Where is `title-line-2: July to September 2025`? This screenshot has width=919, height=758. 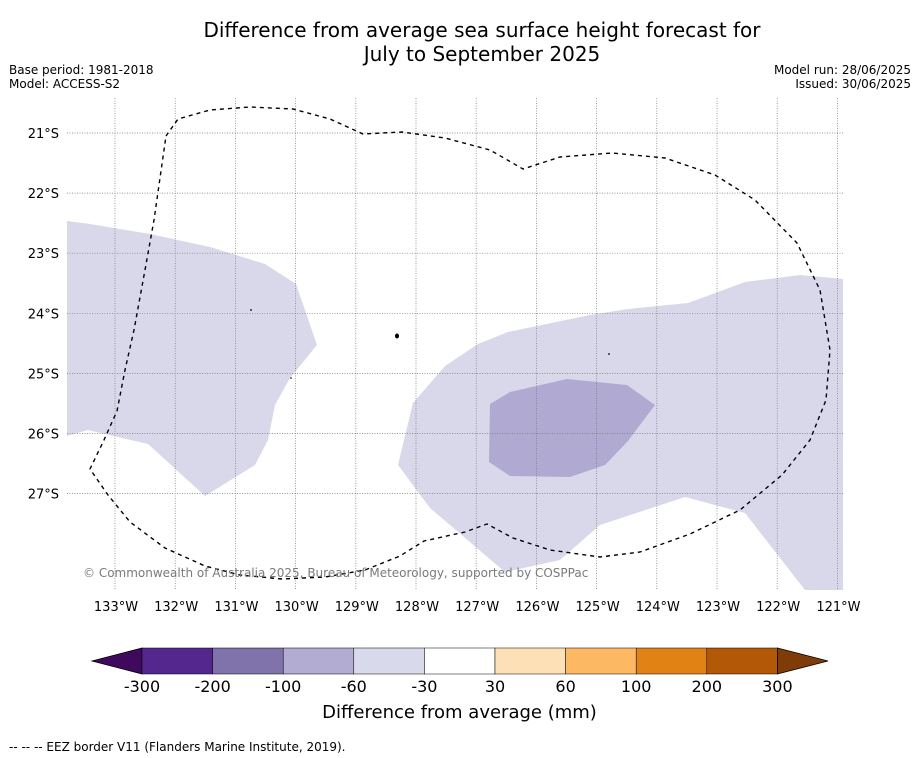
title-line-2: July to September 2025 is located at coordinates (482, 54).